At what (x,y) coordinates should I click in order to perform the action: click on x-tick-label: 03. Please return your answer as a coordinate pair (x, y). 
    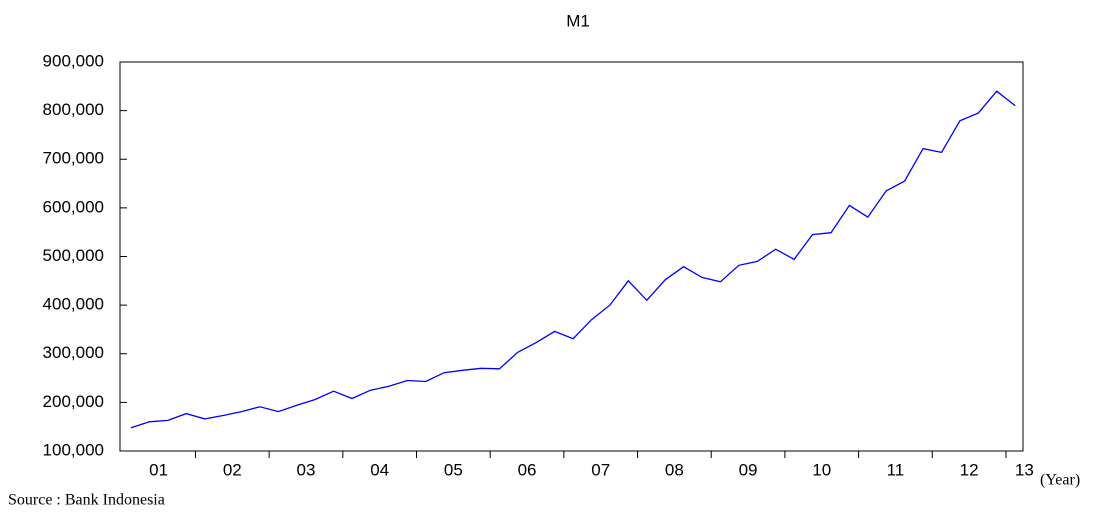
    Looking at the image, I should click on (306, 469).